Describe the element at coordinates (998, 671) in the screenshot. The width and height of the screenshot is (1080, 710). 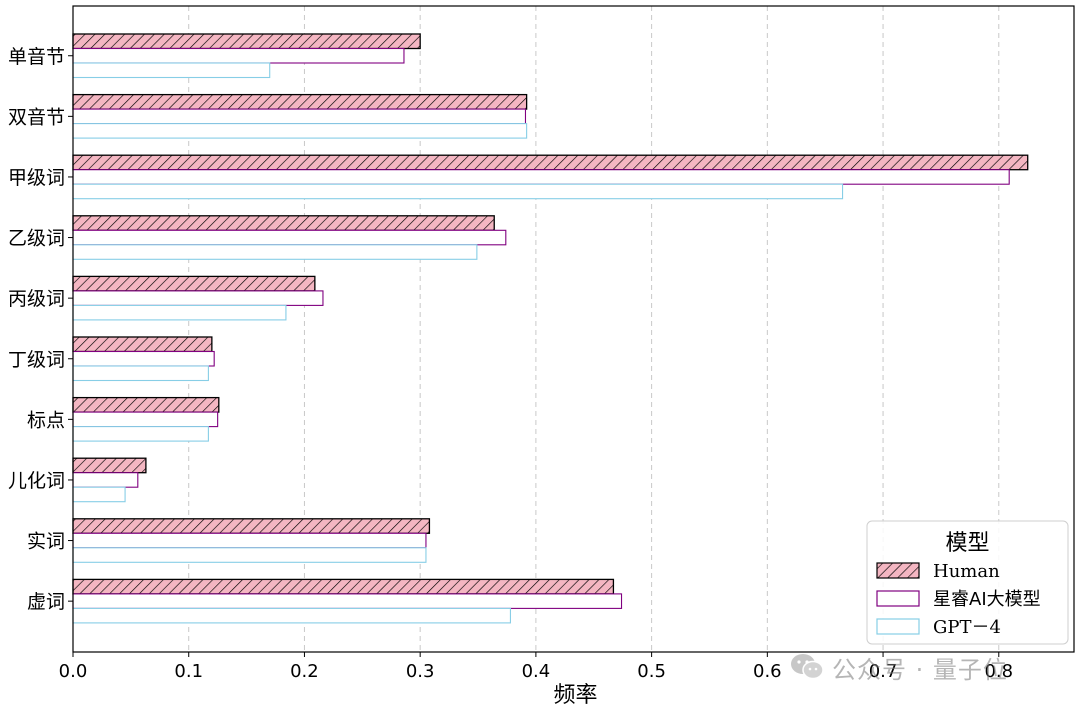
I see `x-tick-label: 0.8` at that location.